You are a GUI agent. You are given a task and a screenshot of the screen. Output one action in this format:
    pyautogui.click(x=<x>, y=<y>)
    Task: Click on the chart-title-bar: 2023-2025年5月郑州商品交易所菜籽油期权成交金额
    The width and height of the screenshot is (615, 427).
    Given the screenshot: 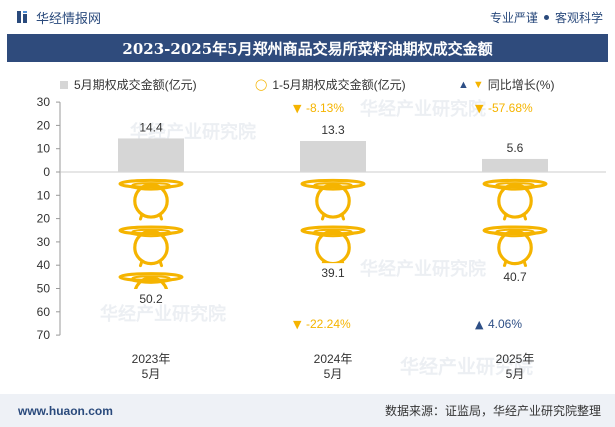 What is the action you would take?
    pyautogui.click(x=307, y=48)
    